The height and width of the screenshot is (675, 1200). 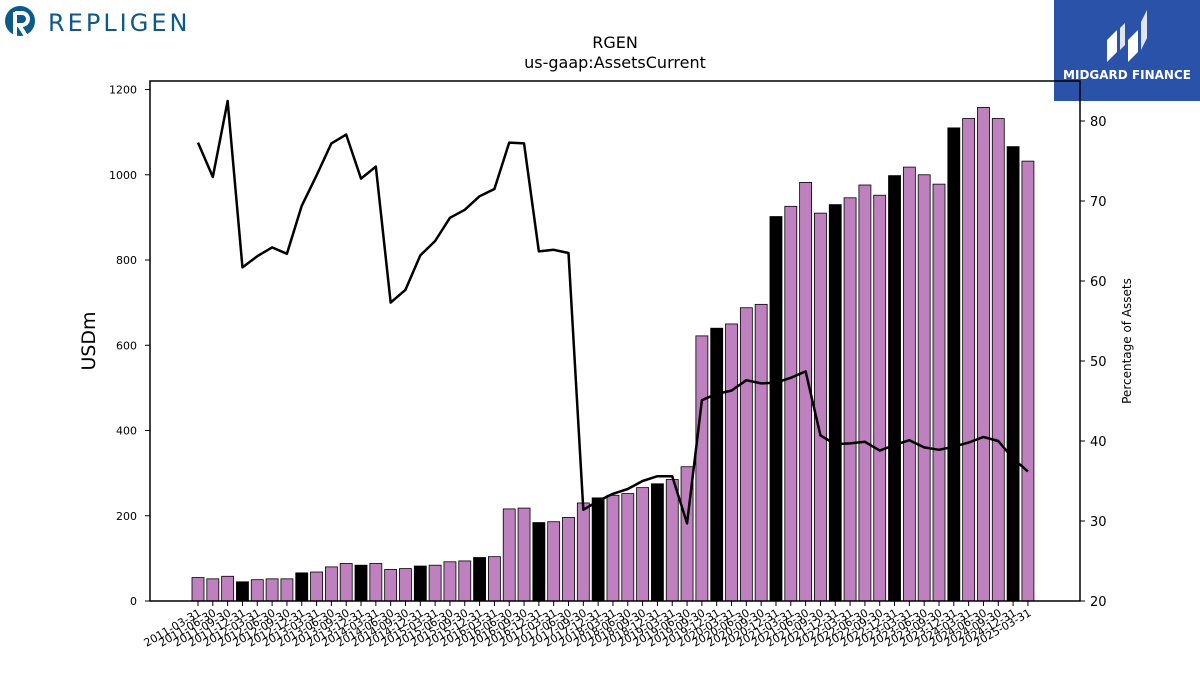 I want to click on y2-tick-label: 40, so click(x=1098, y=442).